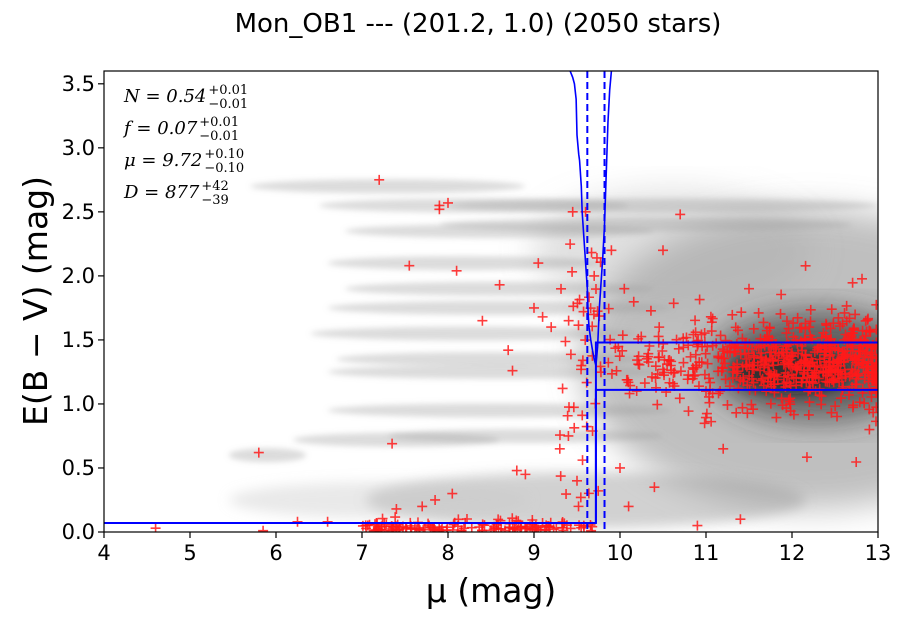  Describe the element at coordinates (214, 186) in the screenshot. I see `annotation-upper: +42` at that location.